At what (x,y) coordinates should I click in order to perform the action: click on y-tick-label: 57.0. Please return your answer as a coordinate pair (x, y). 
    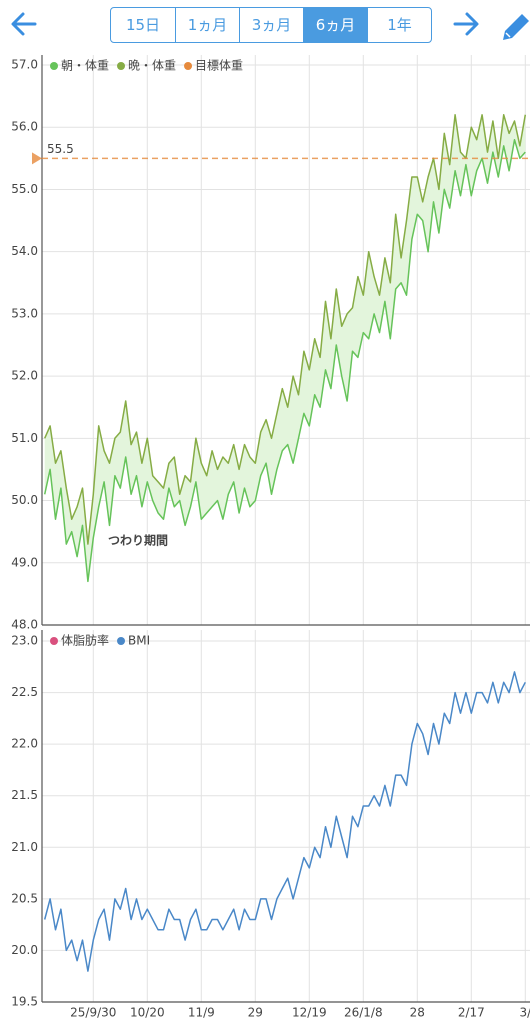
    Looking at the image, I should click on (24, 65).